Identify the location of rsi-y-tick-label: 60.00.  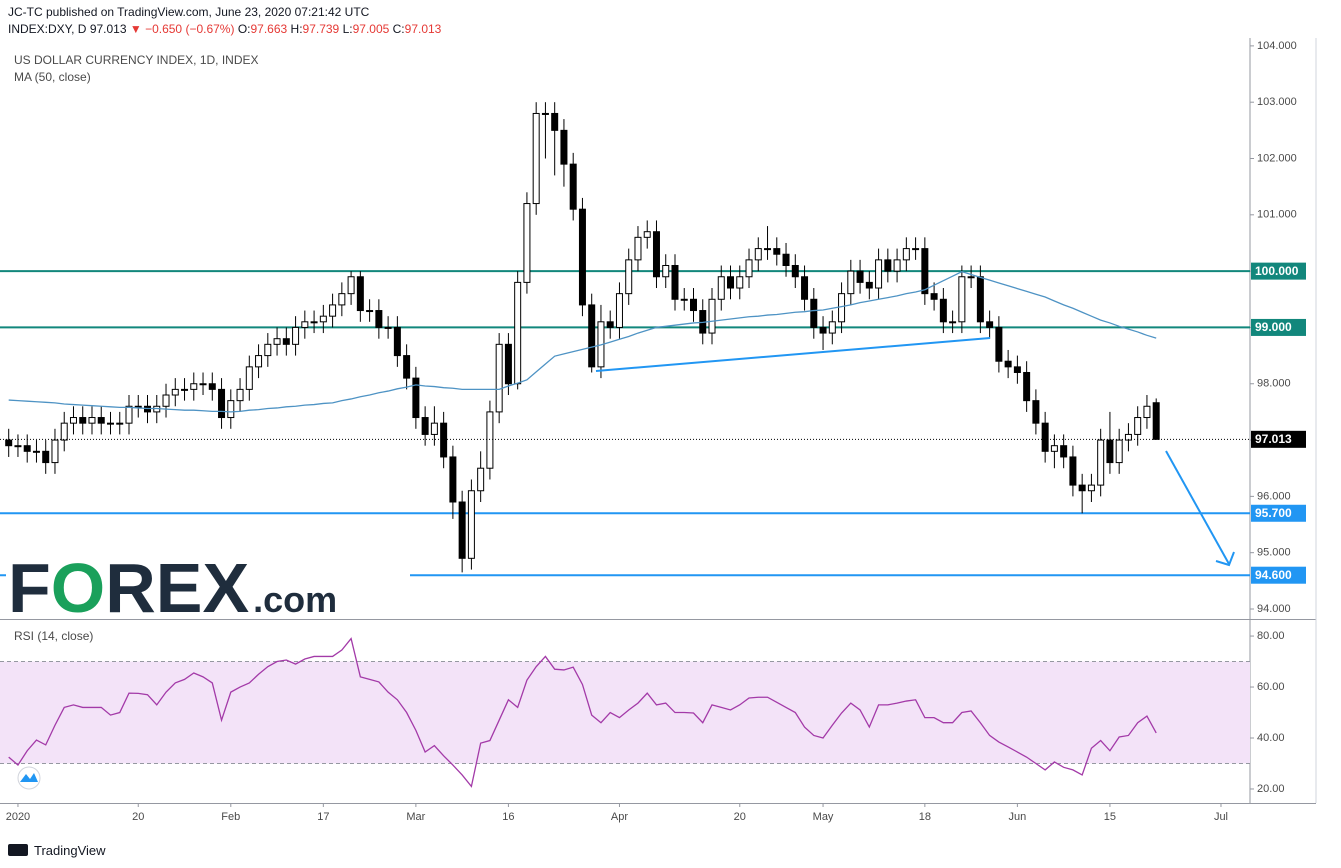
(1271, 687).